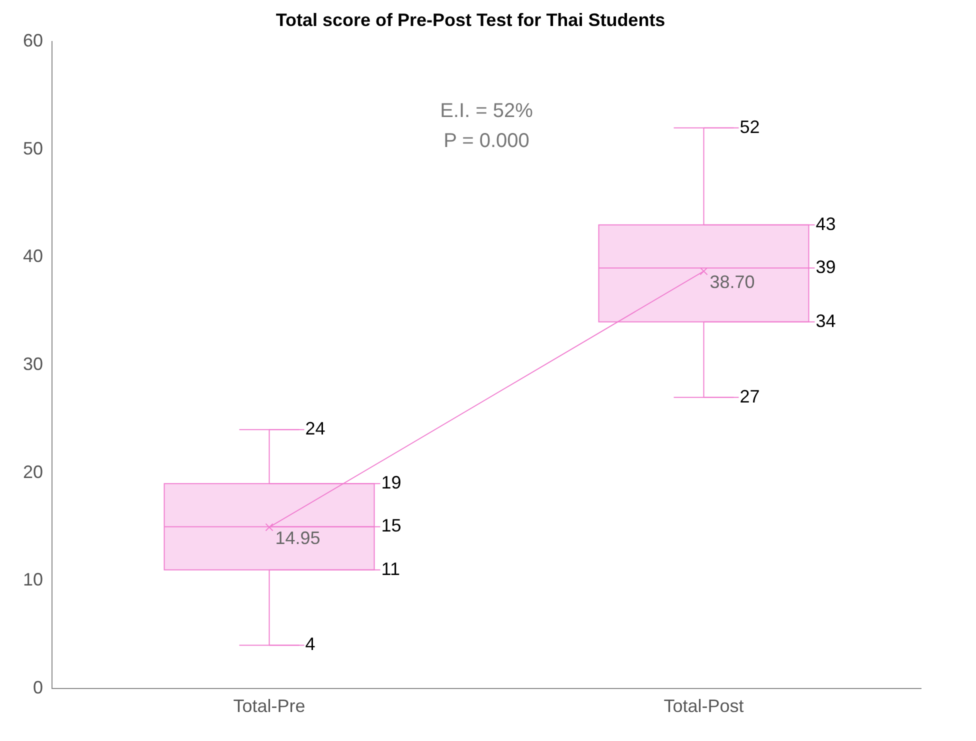  What do you see at coordinates (750, 396) in the screenshot?
I see `annotation: 27` at bounding box center [750, 396].